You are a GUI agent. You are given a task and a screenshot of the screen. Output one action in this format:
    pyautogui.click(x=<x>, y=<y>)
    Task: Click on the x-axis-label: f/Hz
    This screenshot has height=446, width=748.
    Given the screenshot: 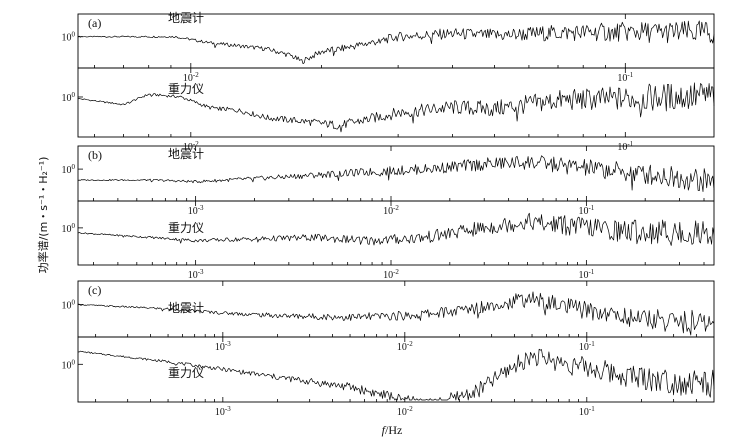 What is the action you would take?
    pyautogui.click(x=392, y=430)
    